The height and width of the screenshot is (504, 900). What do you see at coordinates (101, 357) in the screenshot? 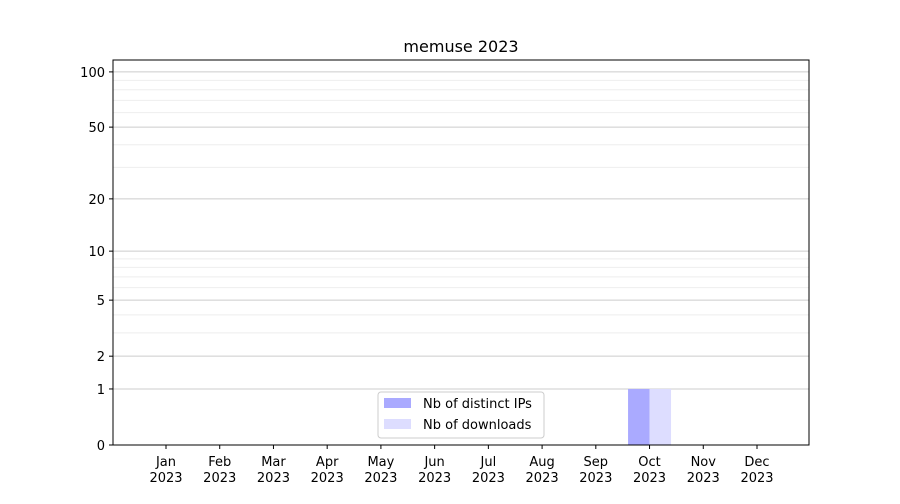
I see `y-tick-label: 2` at bounding box center [101, 357].